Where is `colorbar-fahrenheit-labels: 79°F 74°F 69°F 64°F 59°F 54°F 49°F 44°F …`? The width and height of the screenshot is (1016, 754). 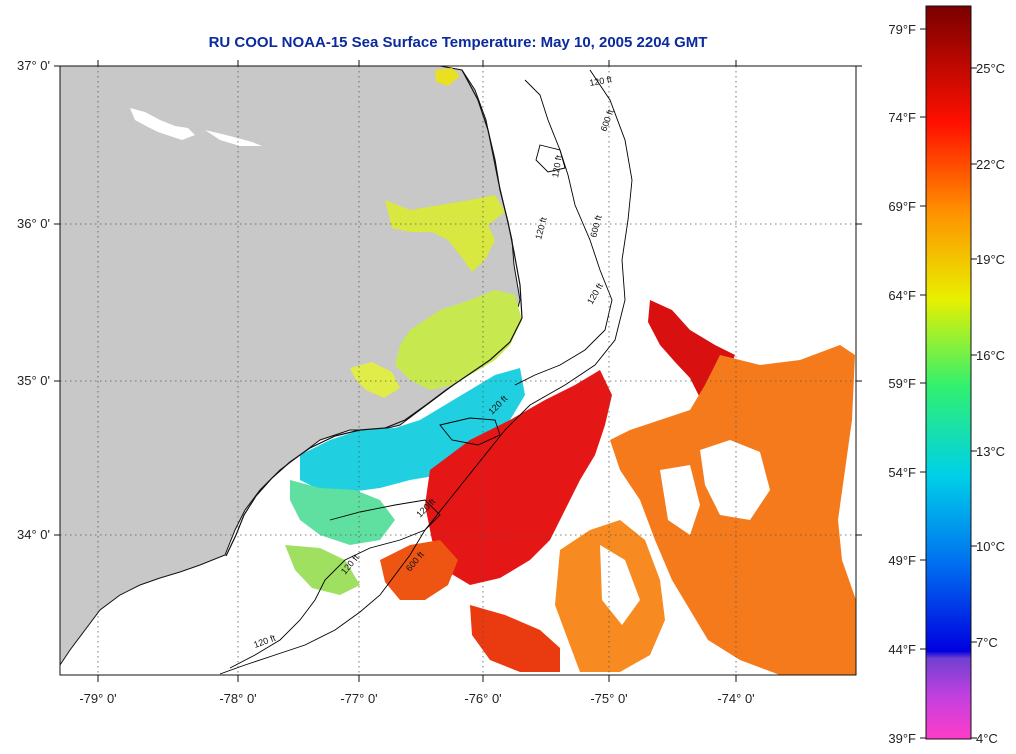 colorbar-fahrenheit-labels: 79°F 74°F 69°F 64°F 59°F 54°F 49°F 44°F … is located at coordinates (902, 384).